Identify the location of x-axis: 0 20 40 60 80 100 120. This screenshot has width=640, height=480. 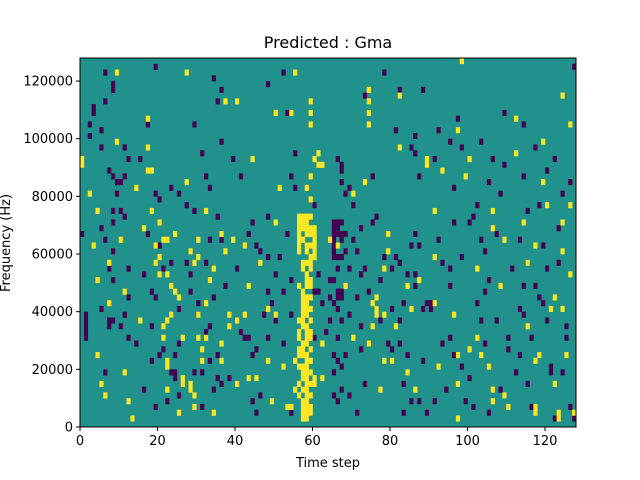
(316, 438).